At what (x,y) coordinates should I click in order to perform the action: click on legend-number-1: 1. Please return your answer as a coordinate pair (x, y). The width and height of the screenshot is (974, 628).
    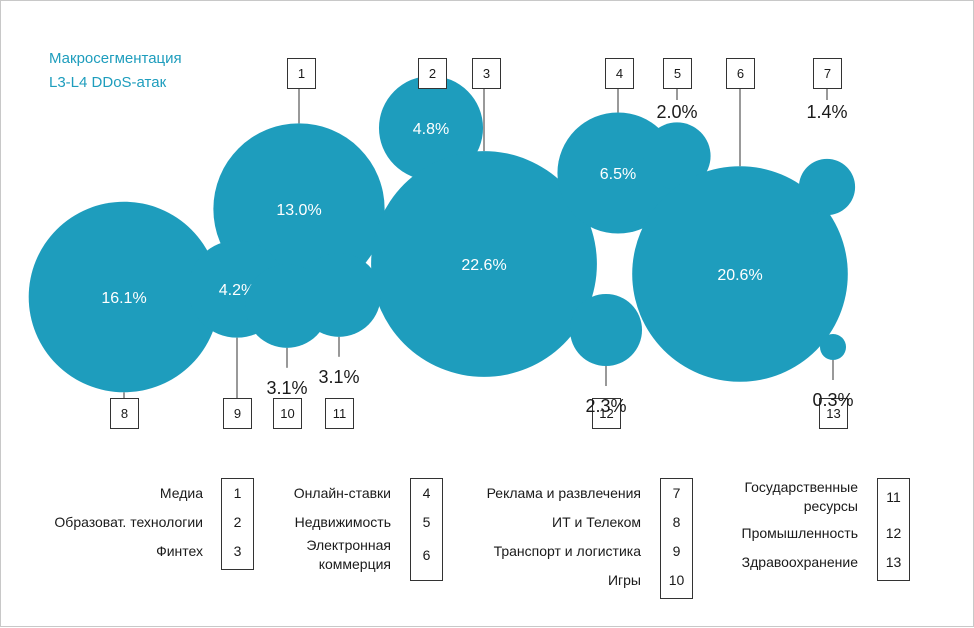
    Looking at the image, I should click on (238, 493).